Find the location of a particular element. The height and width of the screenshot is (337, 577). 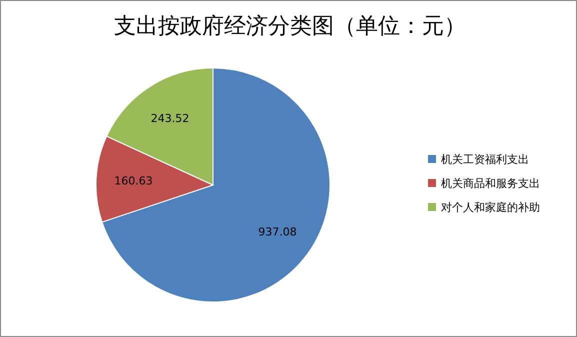

data-label: 243.52 is located at coordinates (170, 119).